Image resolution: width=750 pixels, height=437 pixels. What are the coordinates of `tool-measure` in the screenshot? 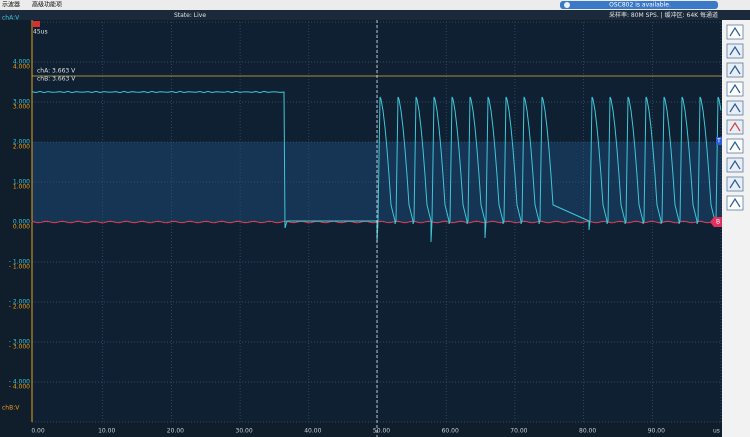 It's located at (735, 70).